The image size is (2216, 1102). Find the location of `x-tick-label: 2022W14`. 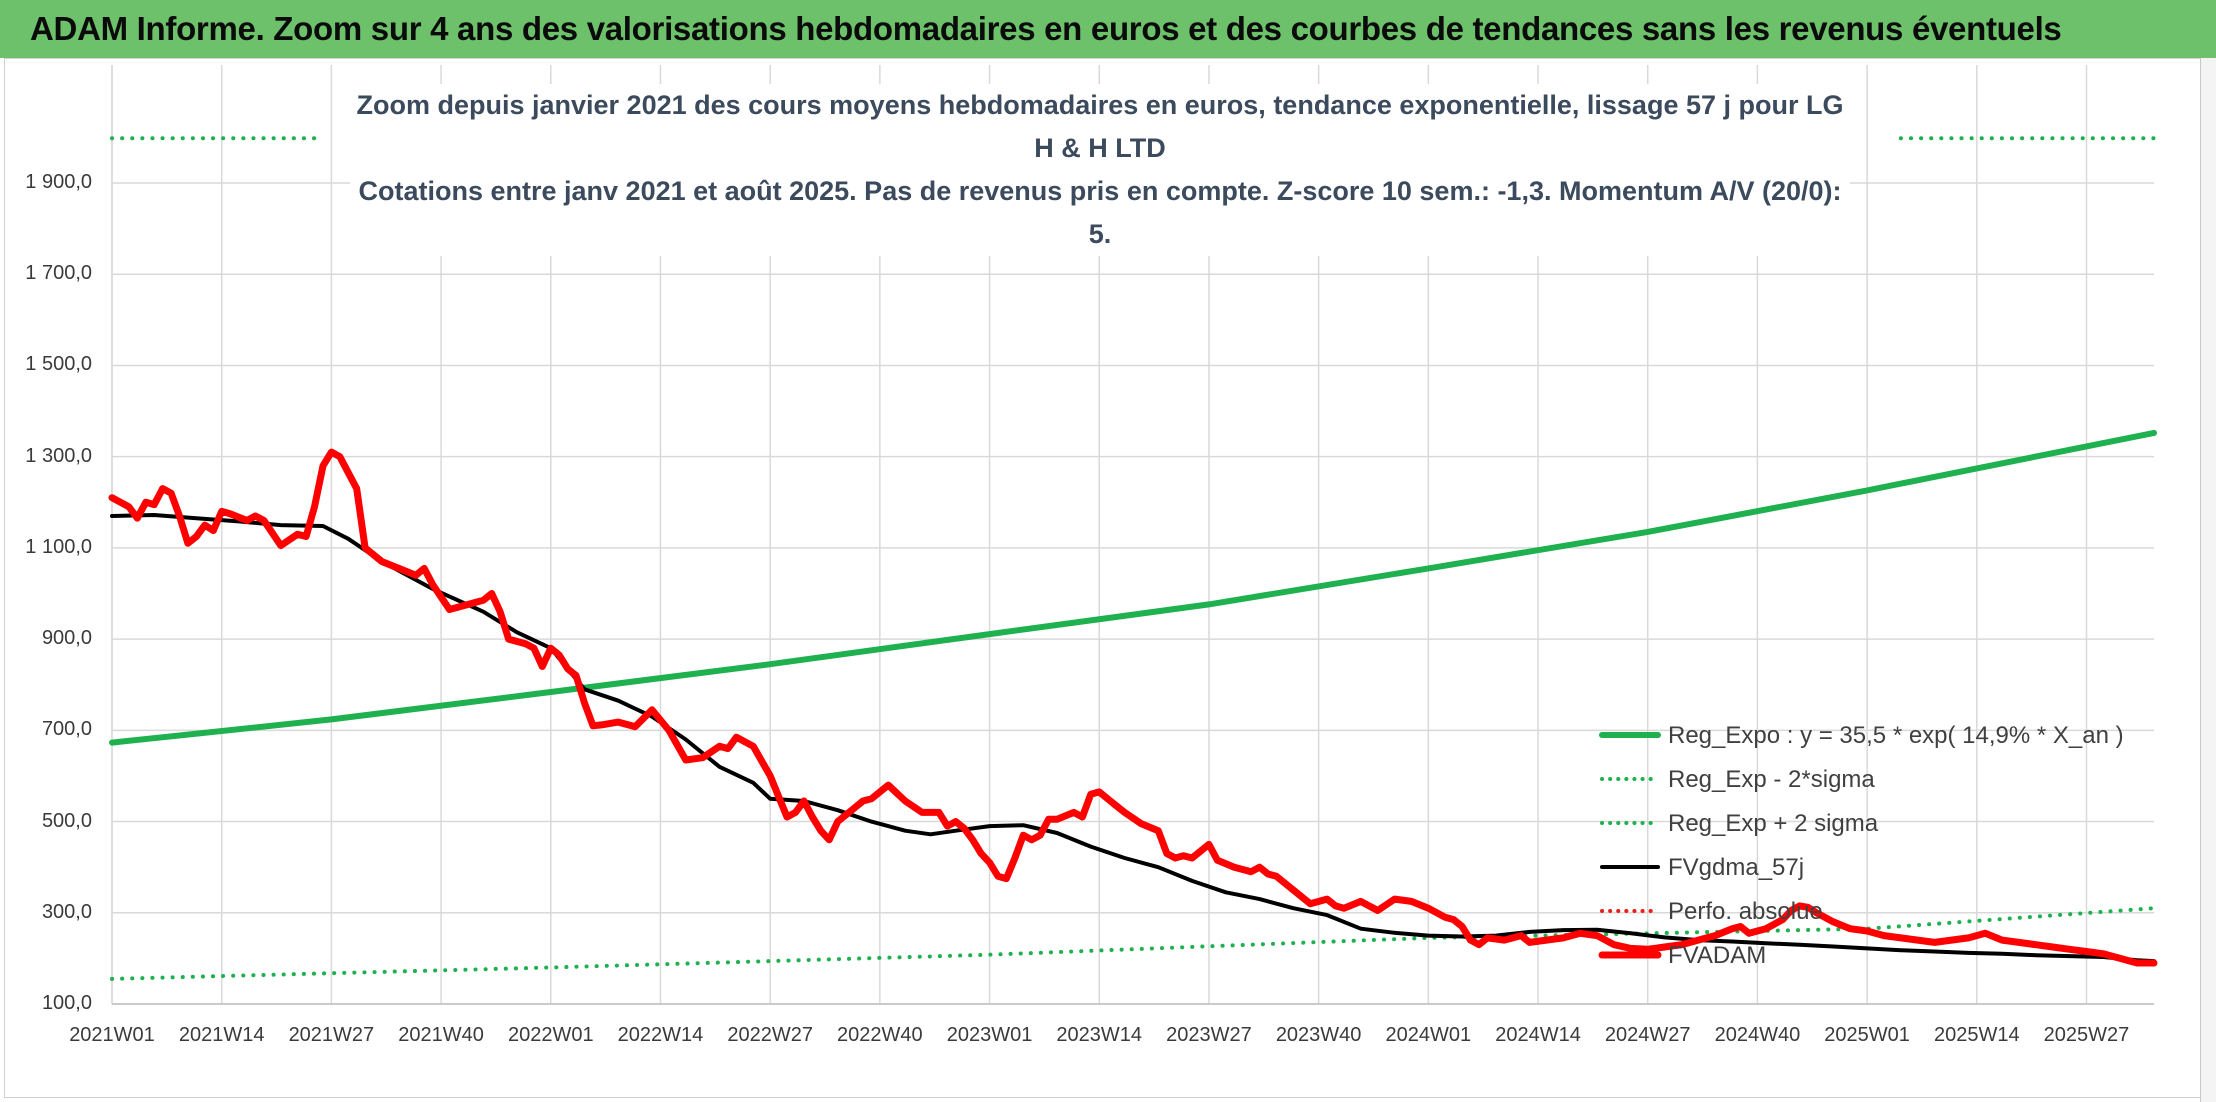

x-tick-label: 2022W14 is located at coordinates (660, 1035).